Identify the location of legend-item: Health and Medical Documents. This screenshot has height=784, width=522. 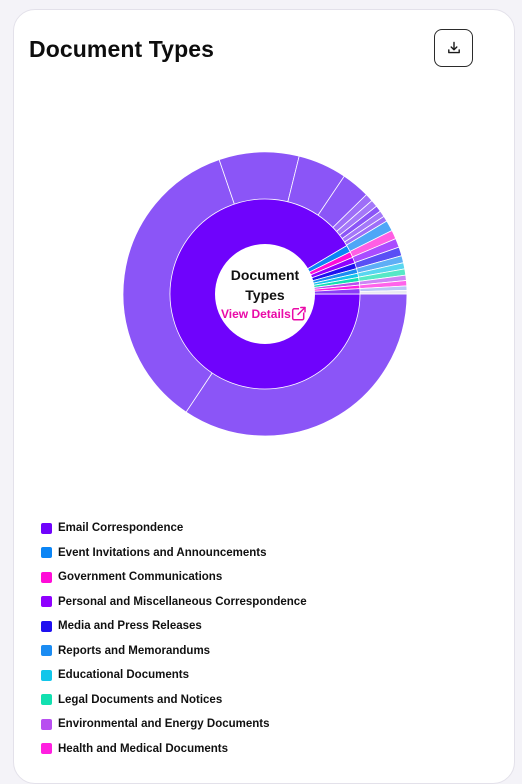
(174, 749).